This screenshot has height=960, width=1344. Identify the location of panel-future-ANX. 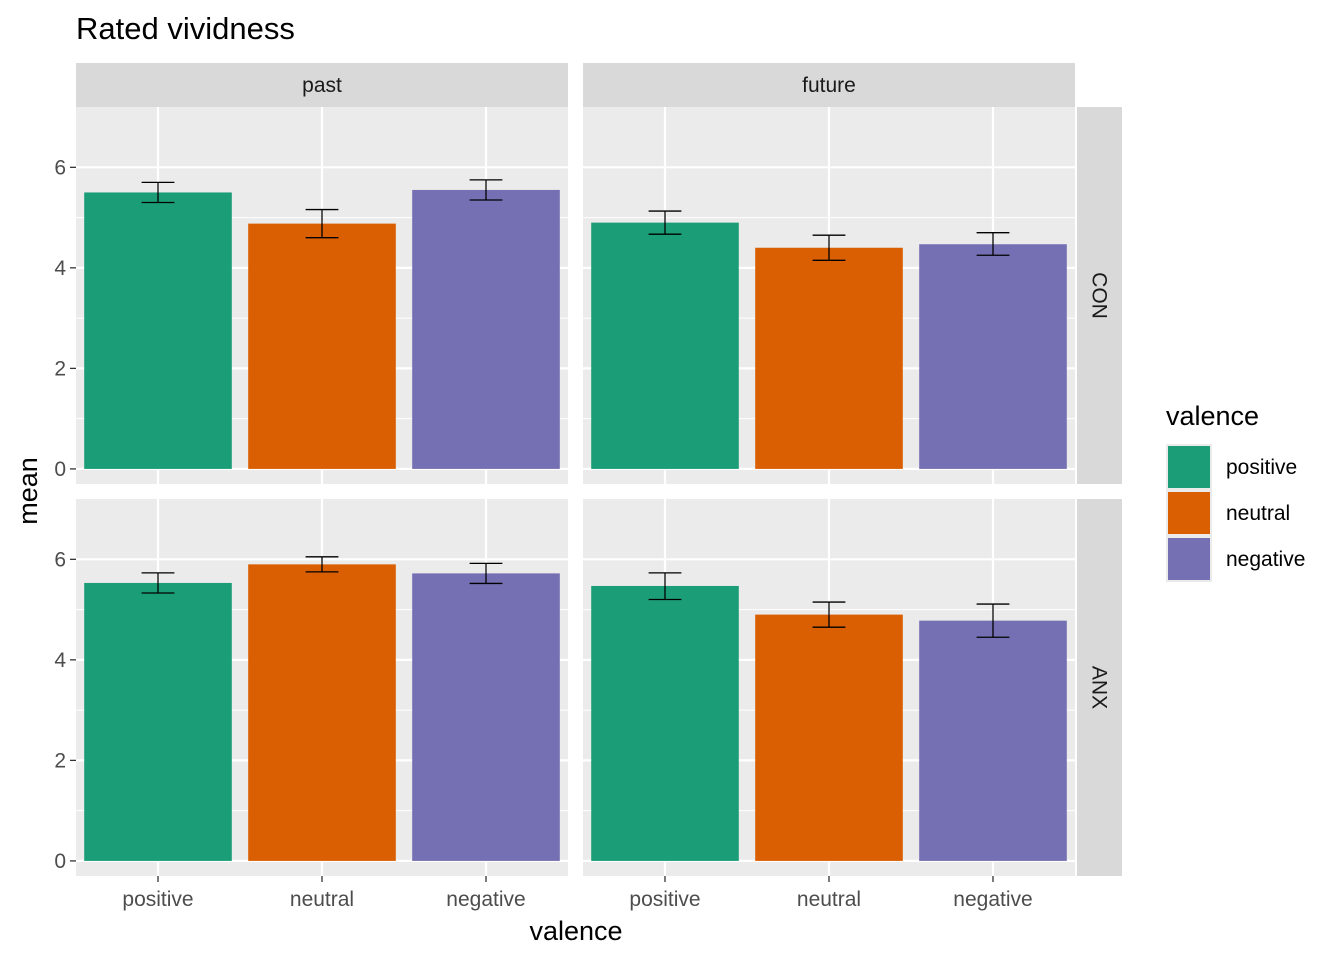
(829, 687).